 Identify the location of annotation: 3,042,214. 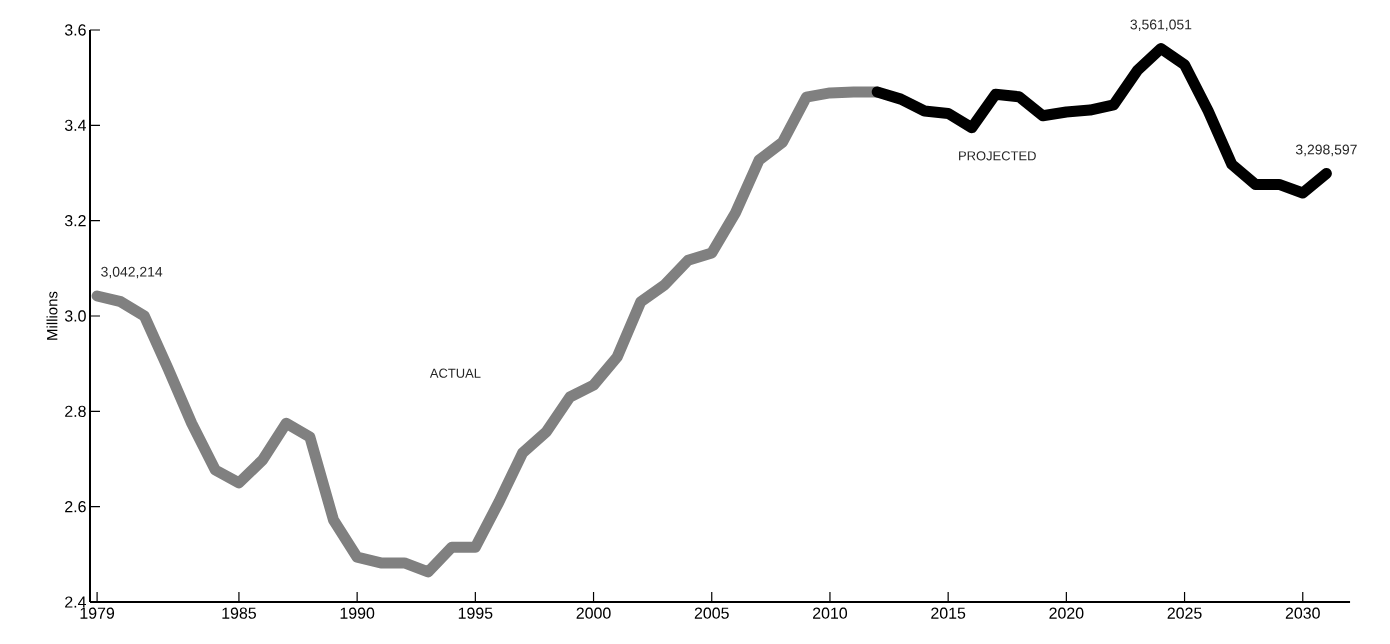
(132, 272).